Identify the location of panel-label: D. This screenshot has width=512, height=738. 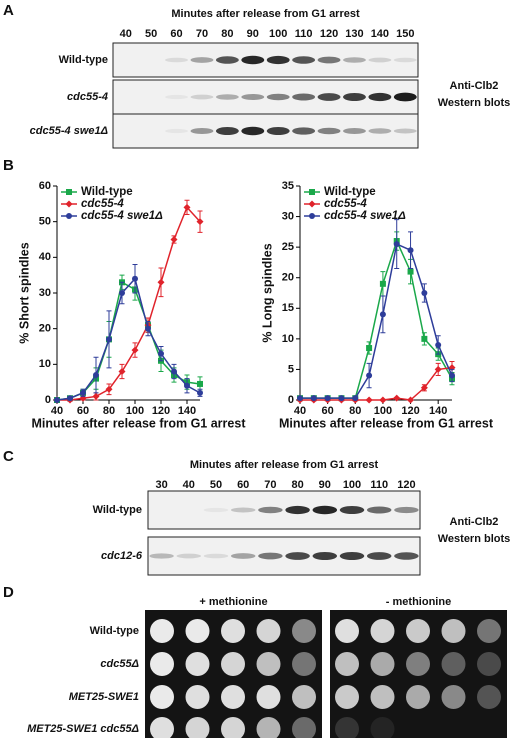
(8, 592).